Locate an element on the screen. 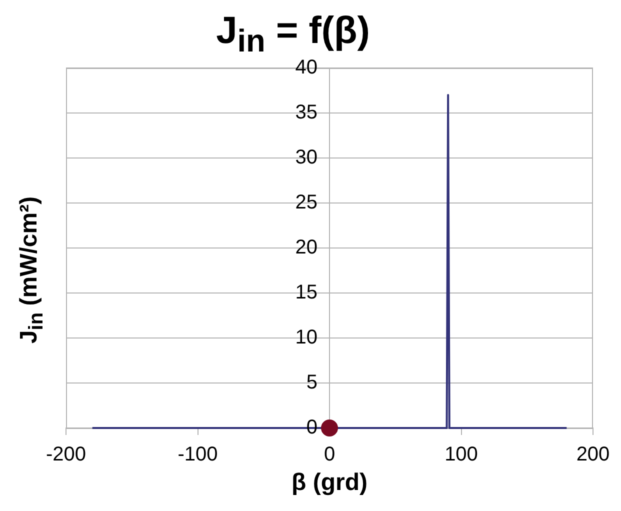  y-tick-label: 35 is located at coordinates (306, 113).